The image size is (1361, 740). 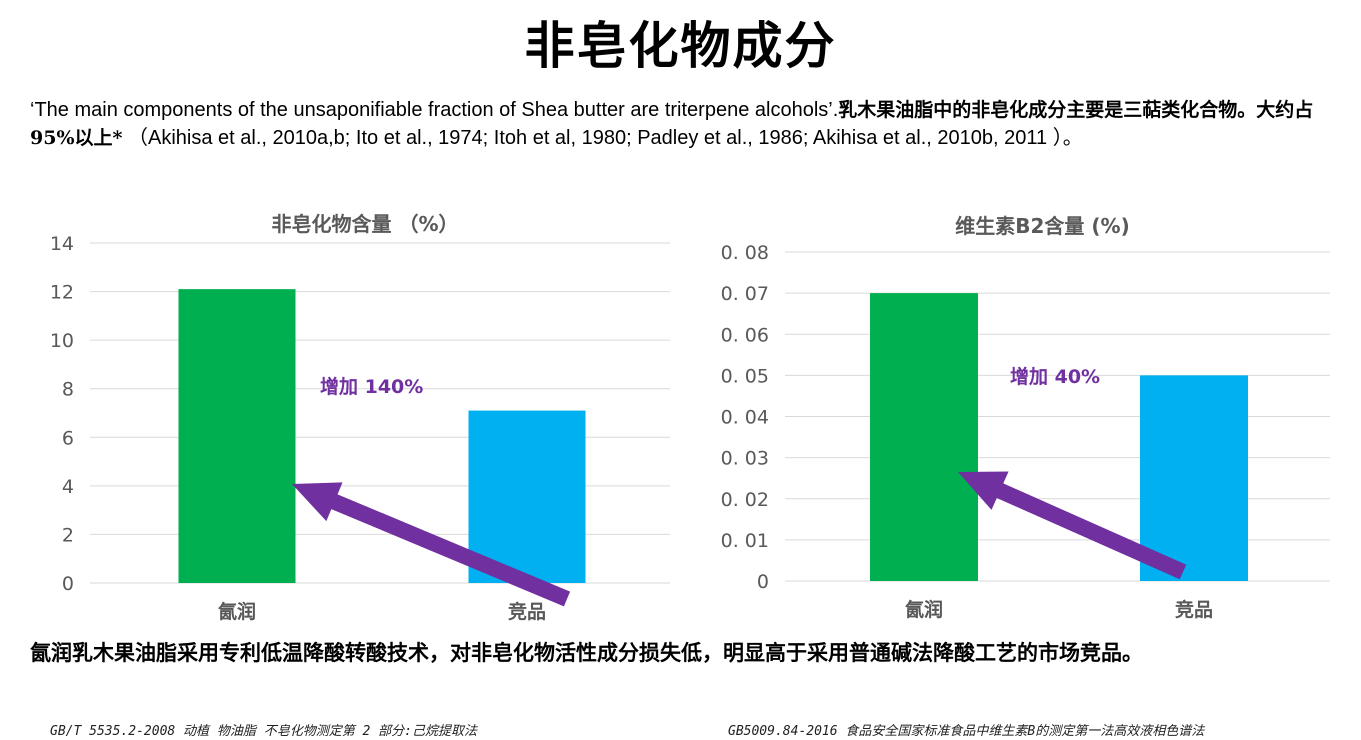 What do you see at coordinates (672, 124) in the screenshot?
I see `intro-chinese: 乳木果油脂中的非皂化成分主要是三萜类化合物。大约占95%以上*` at bounding box center [672, 124].